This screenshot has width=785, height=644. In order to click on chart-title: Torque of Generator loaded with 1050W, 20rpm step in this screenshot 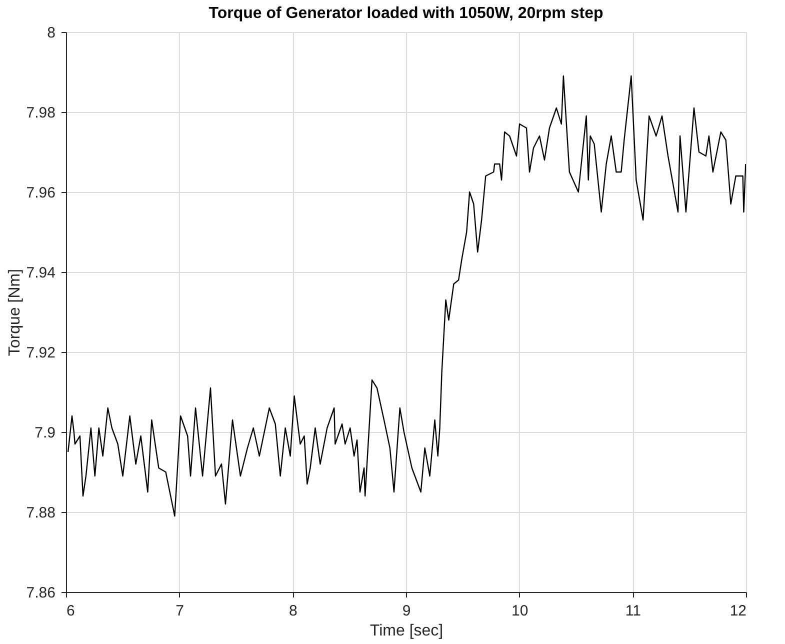, I will do `click(406, 13)`.